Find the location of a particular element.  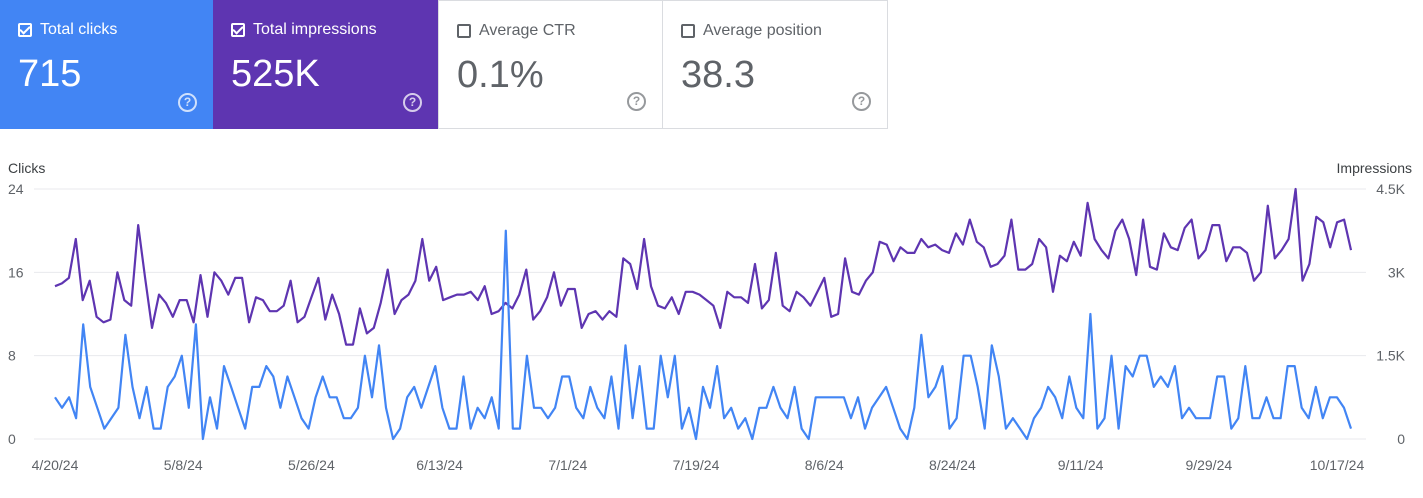

card-label: Average CTR is located at coordinates (527, 30).